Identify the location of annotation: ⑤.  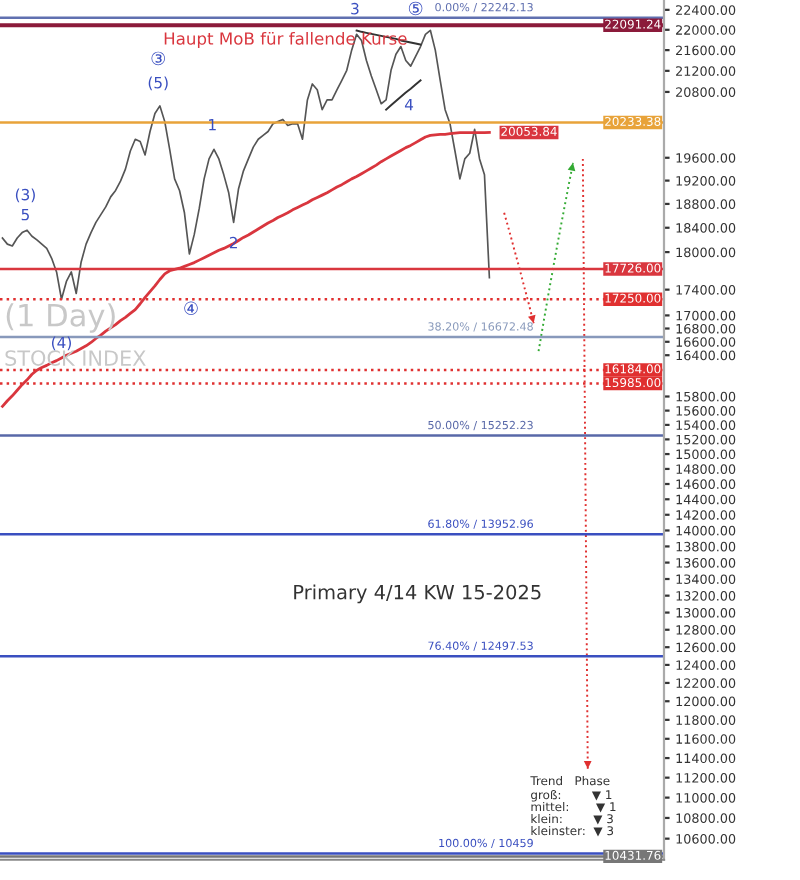
(415, 8).